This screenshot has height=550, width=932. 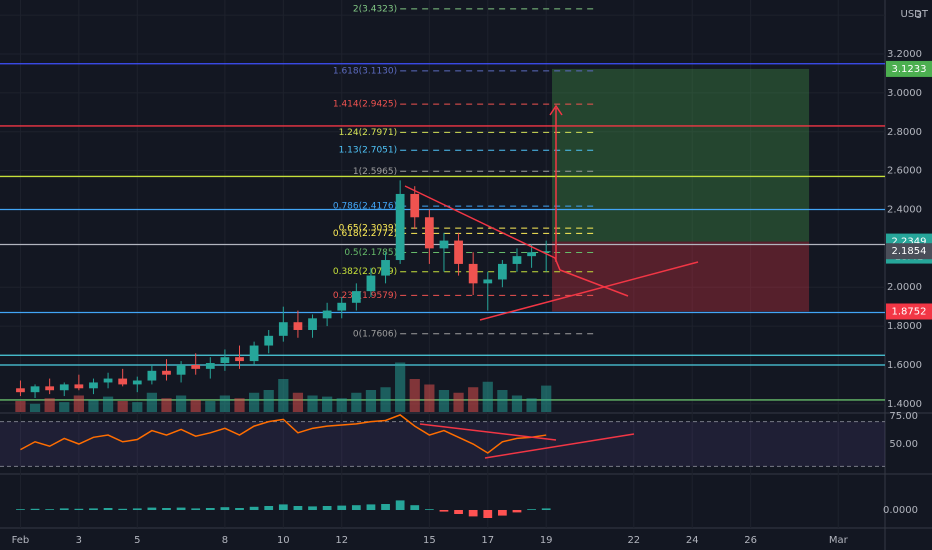 I want to click on fib-label: 0.236(1.9579), so click(x=365, y=296).